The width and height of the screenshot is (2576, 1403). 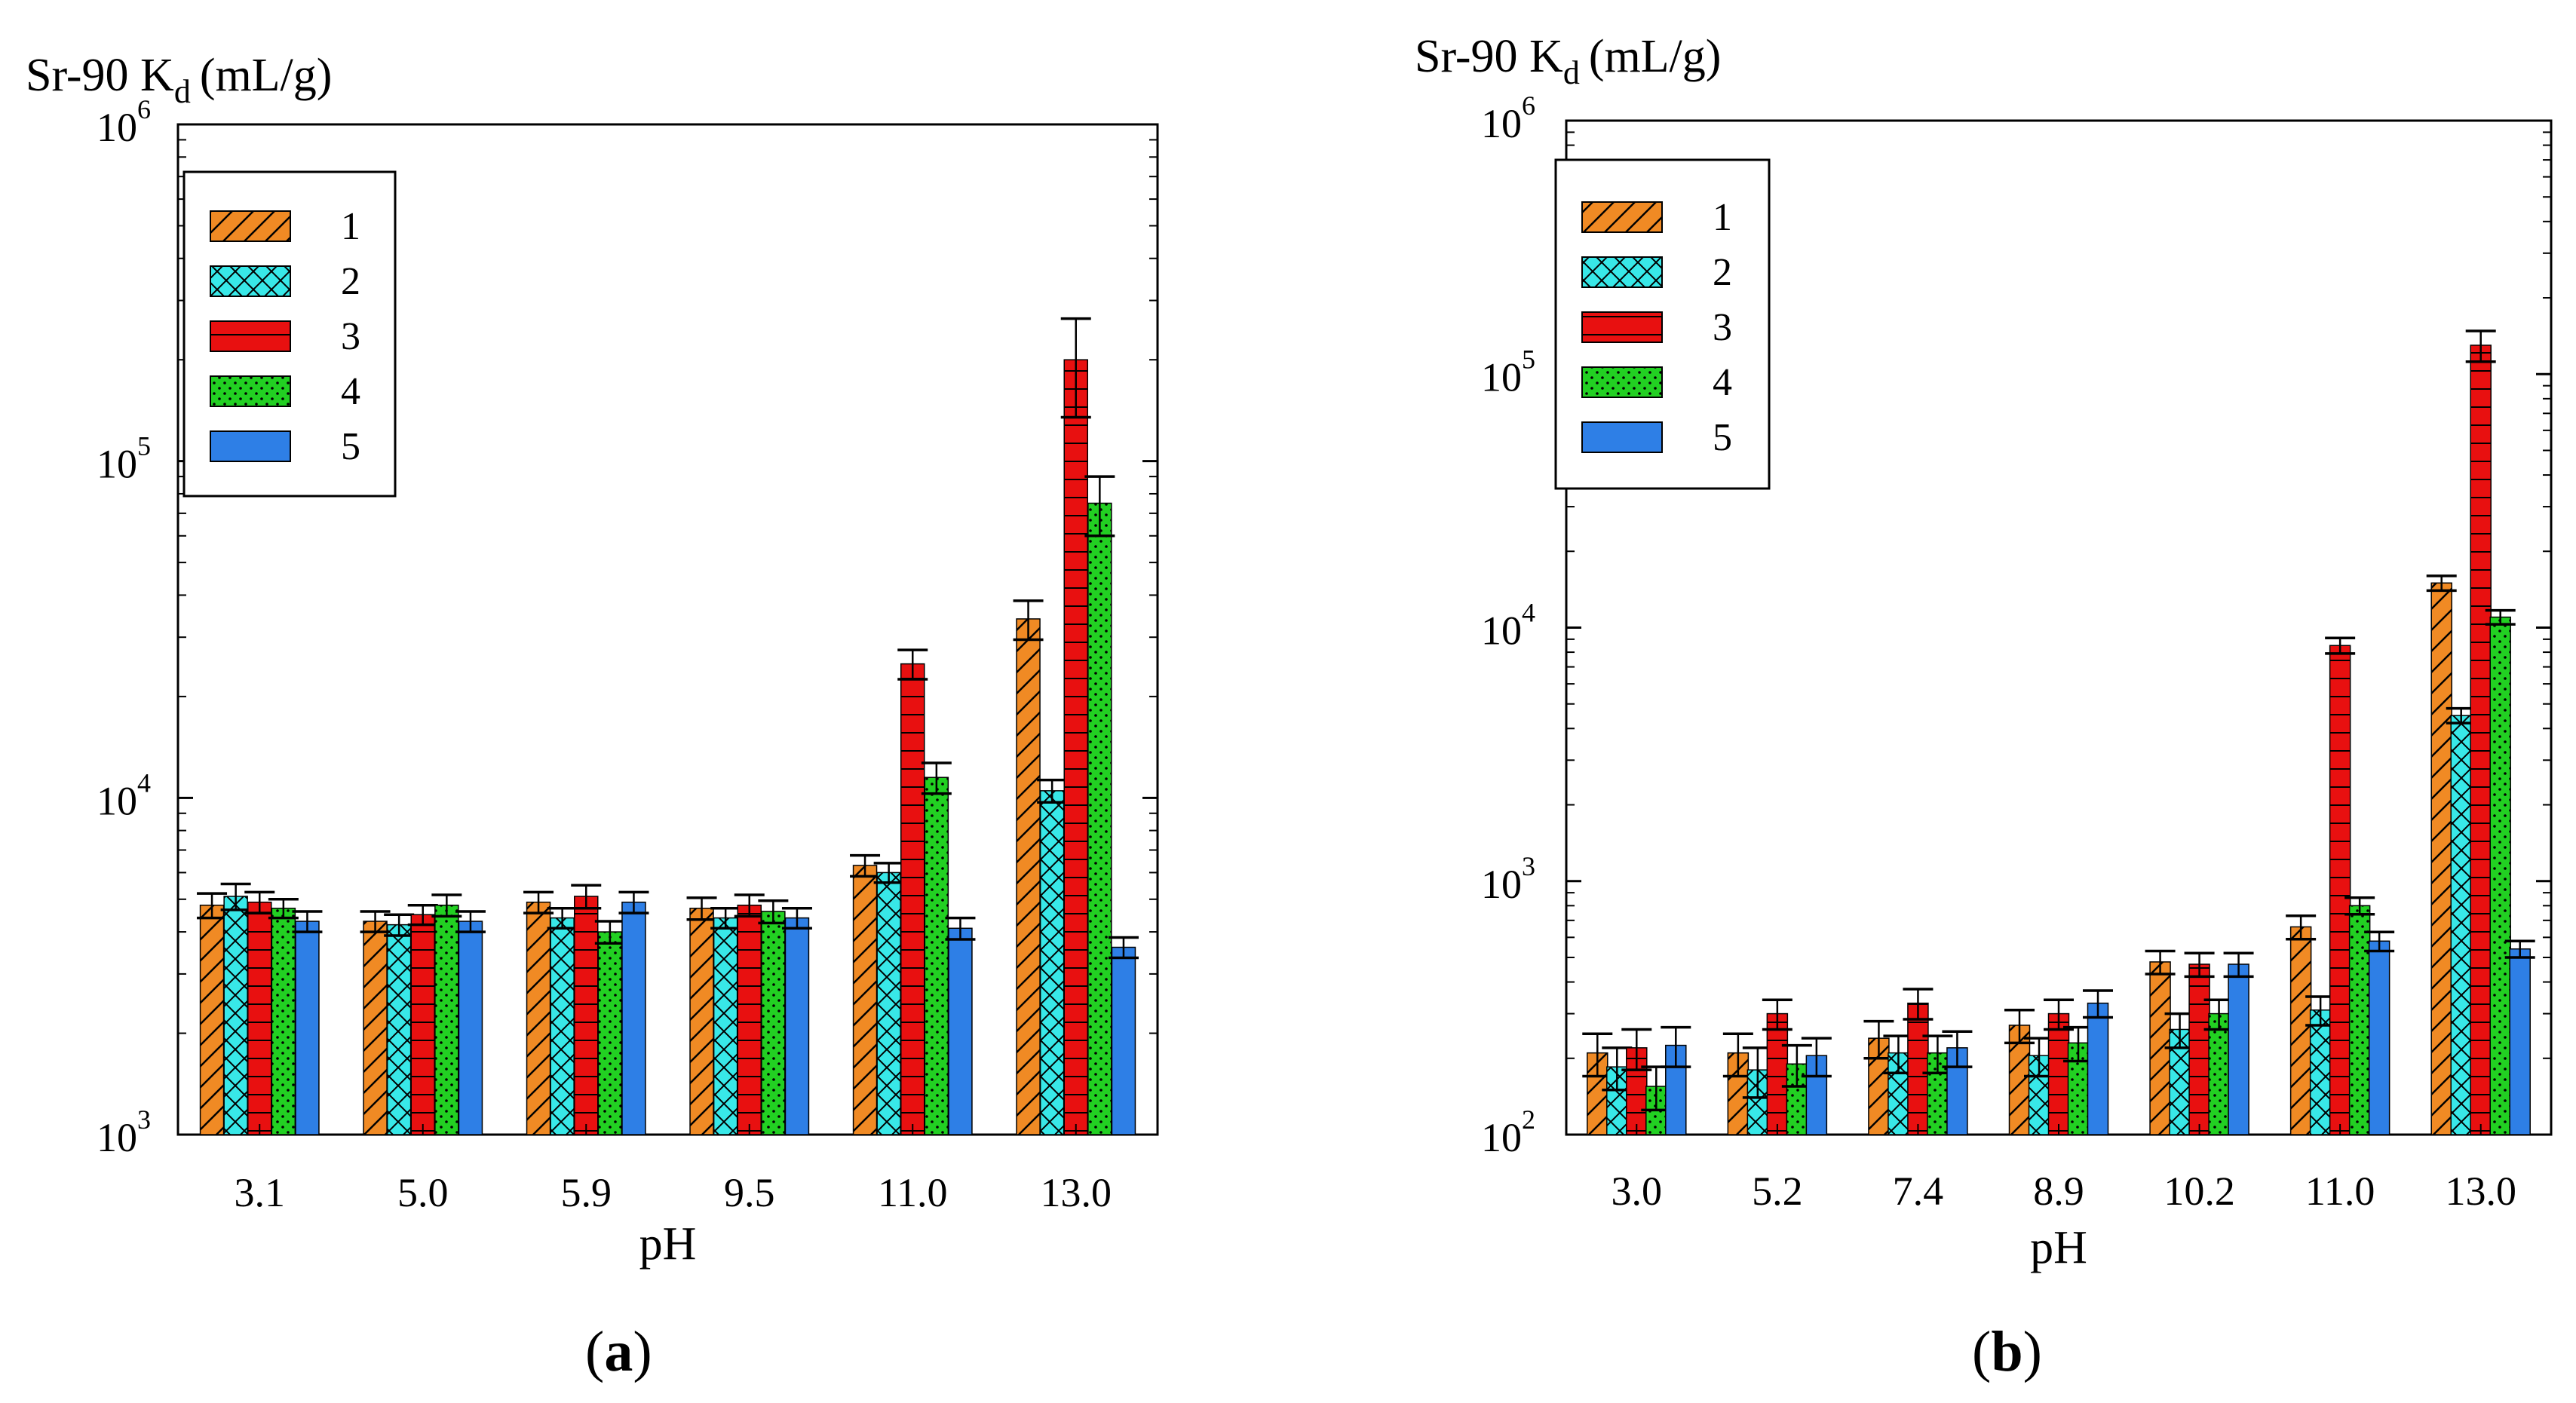 What do you see at coordinates (259, 1018) in the screenshot?
I see `bar-s3-3.1` at bounding box center [259, 1018].